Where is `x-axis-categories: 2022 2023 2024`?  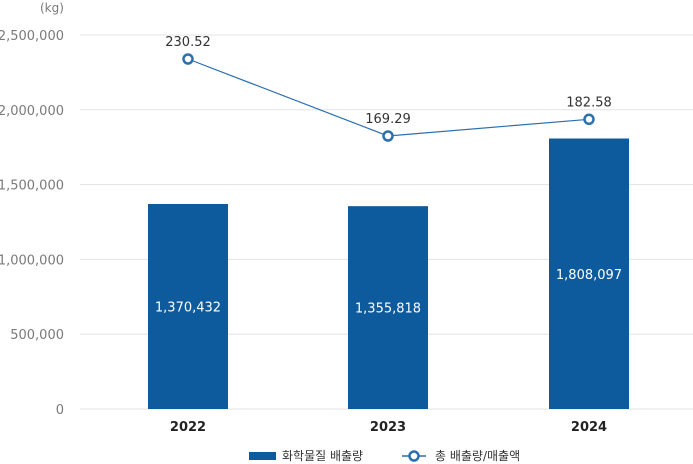
x-axis-categories: 2022 2023 2024 is located at coordinates (388, 427).